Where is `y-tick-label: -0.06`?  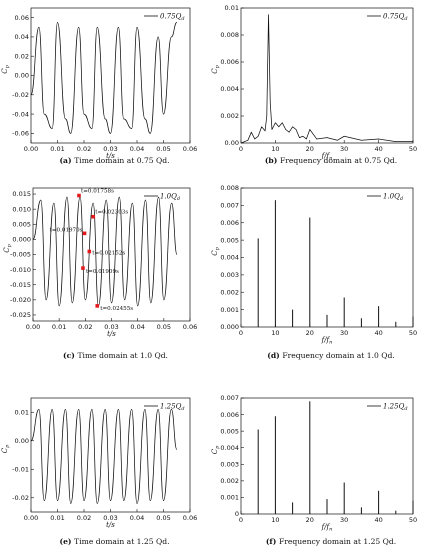 y-tick-label: -0.06 is located at coordinates (20, 134).